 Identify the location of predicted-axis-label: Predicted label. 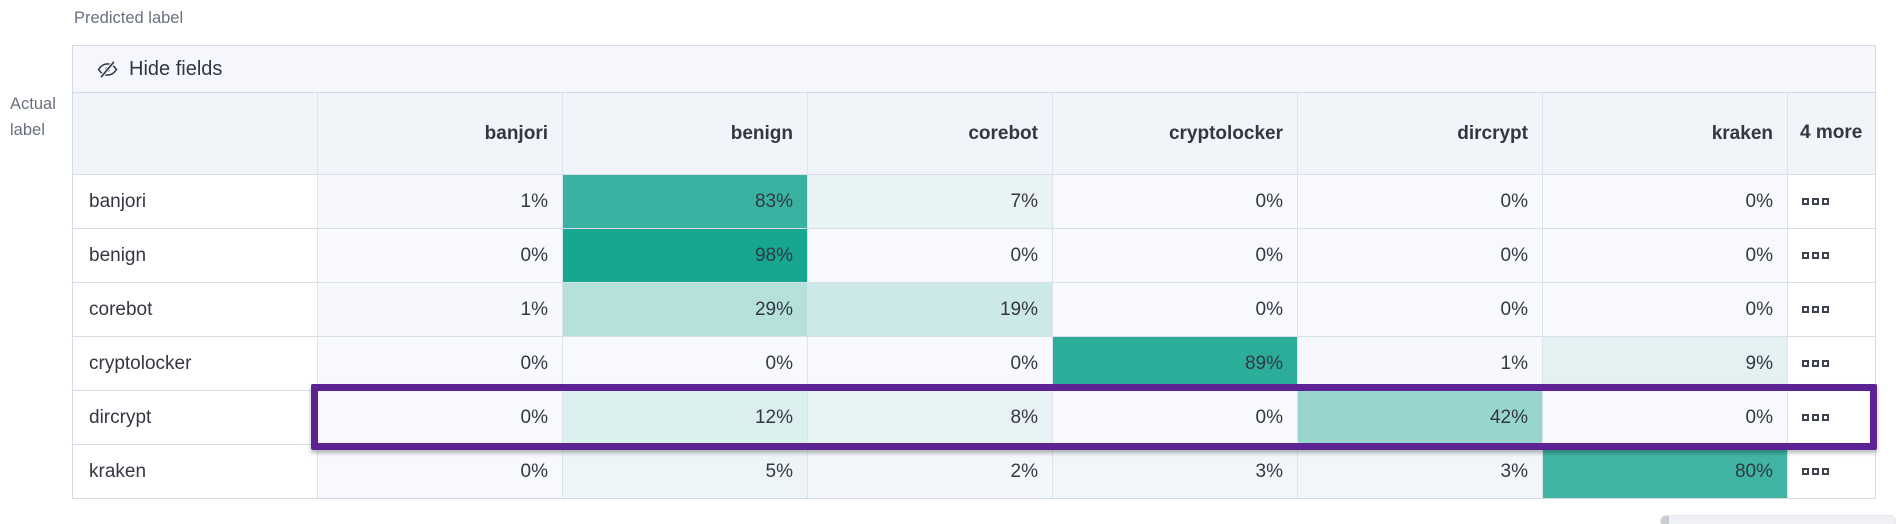
(129, 18).